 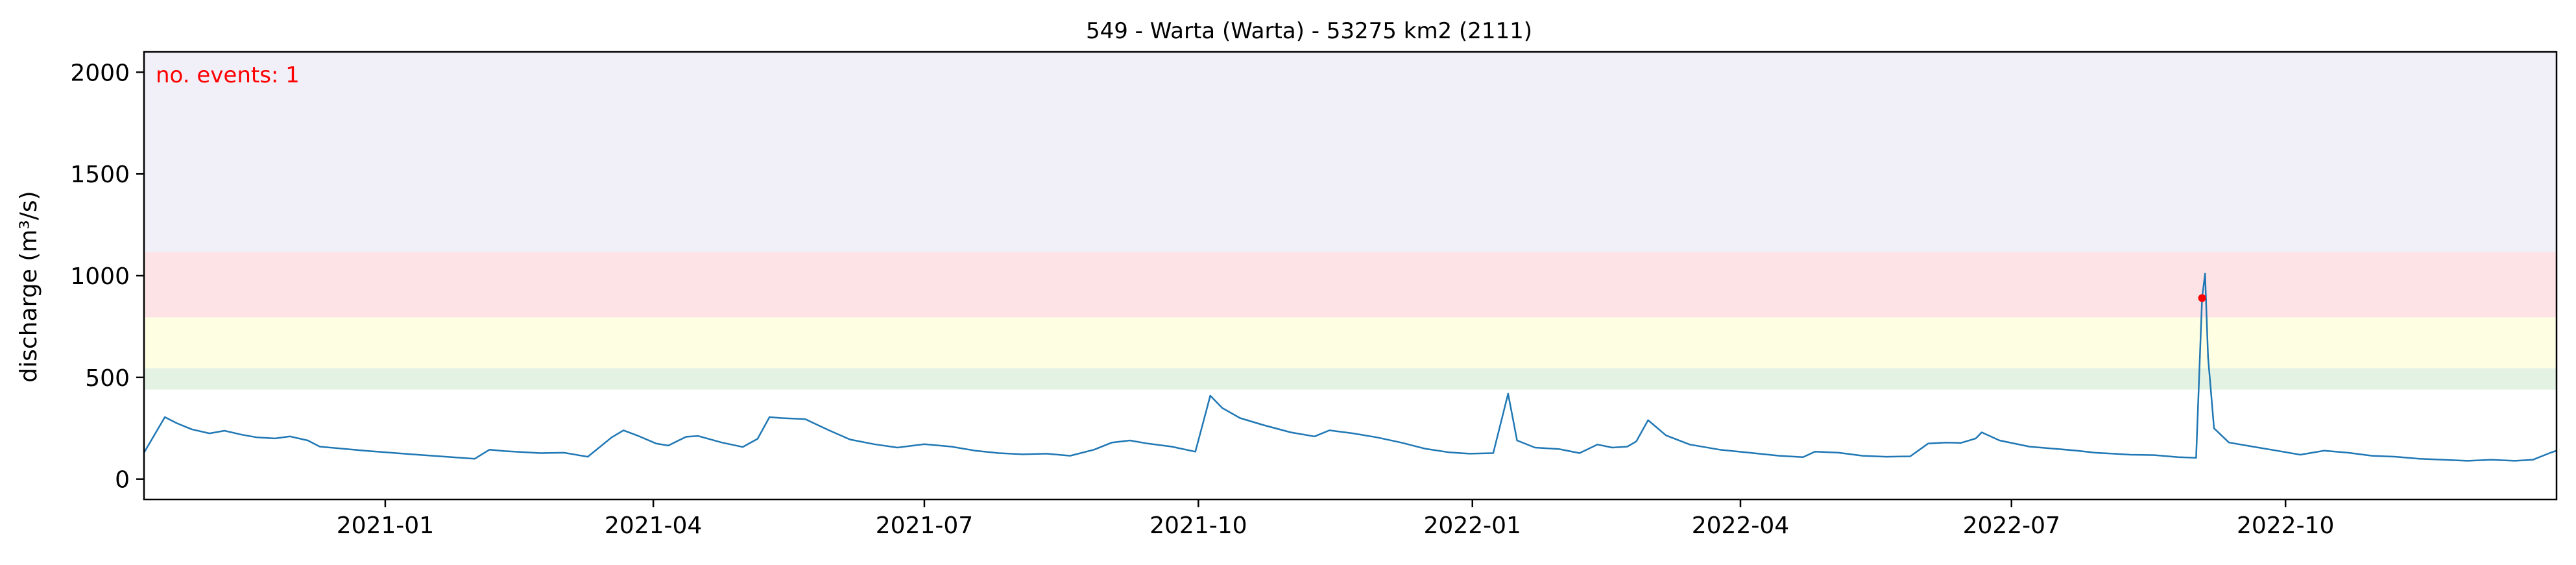 What do you see at coordinates (385, 525) in the screenshot?
I see `x-tick-label-0: 2021-01` at bounding box center [385, 525].